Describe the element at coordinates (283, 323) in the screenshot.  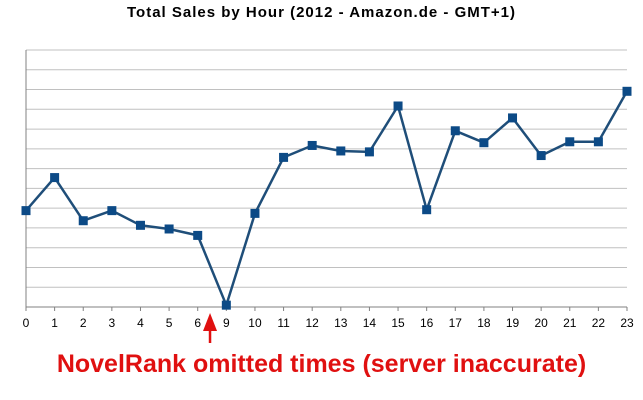
I see `x-tick-label: 11` at that location.